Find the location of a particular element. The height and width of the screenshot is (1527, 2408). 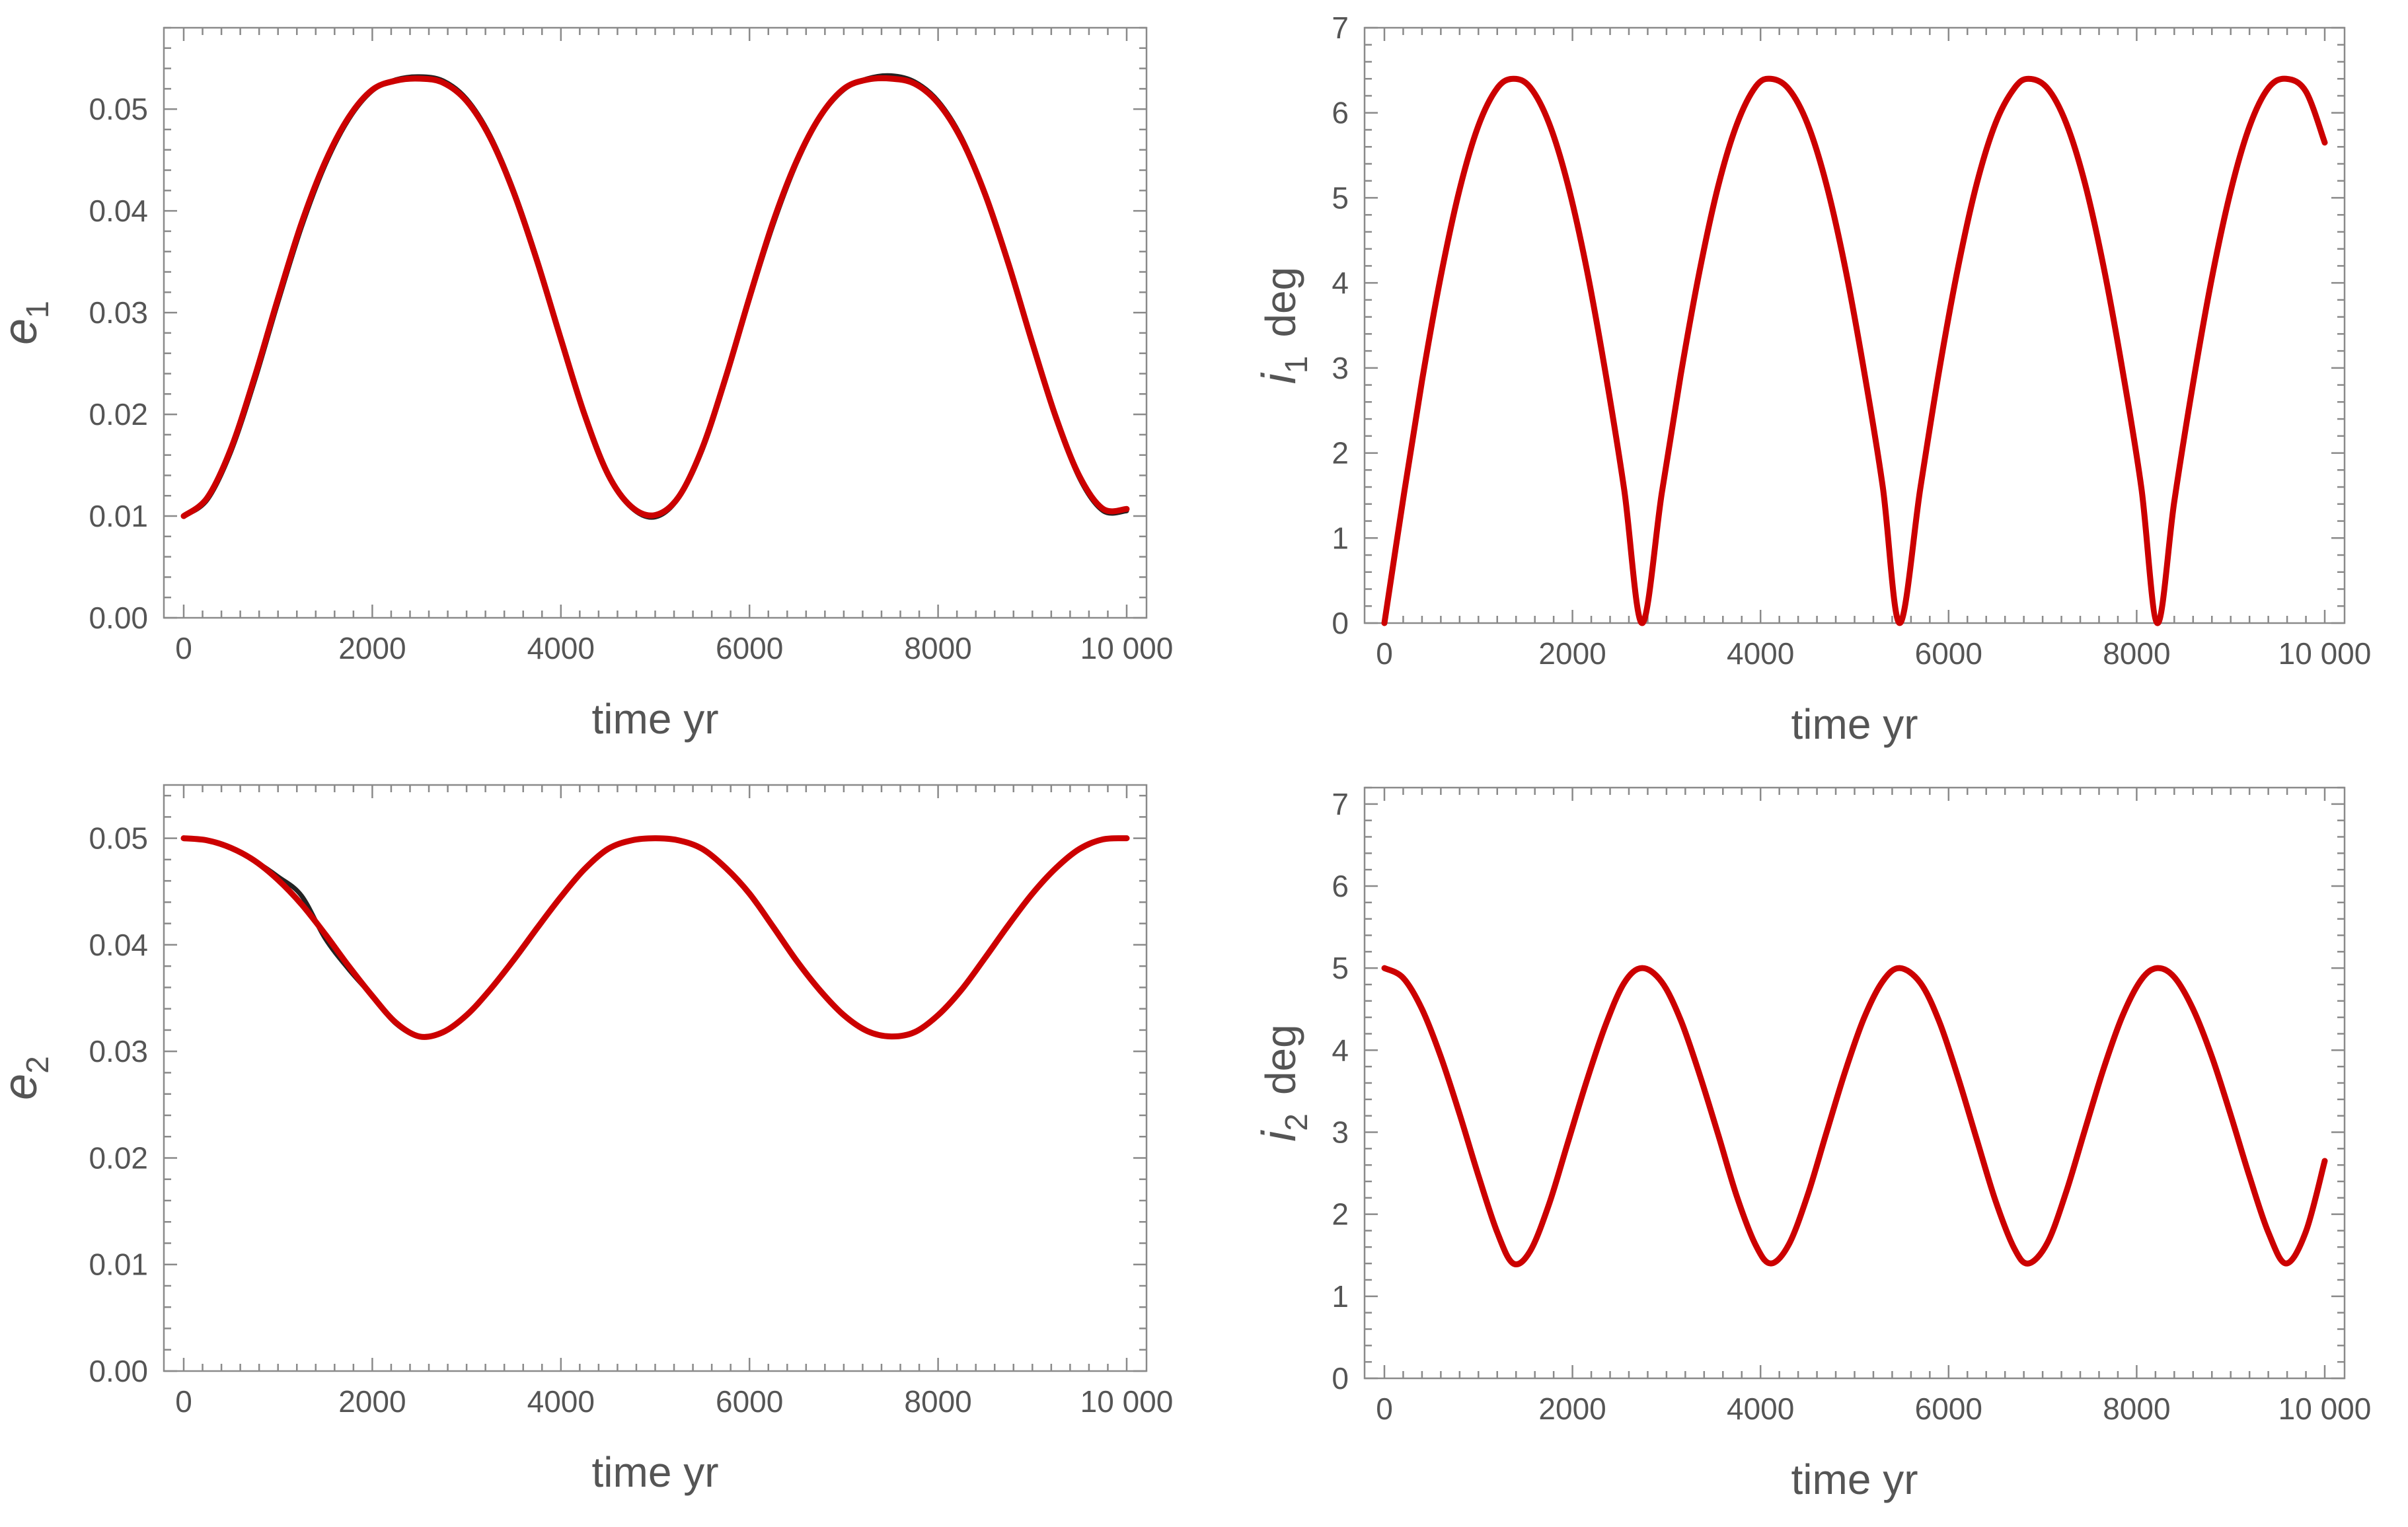

y-axis-label: i2deg is located at coordinates (1283, 1082).